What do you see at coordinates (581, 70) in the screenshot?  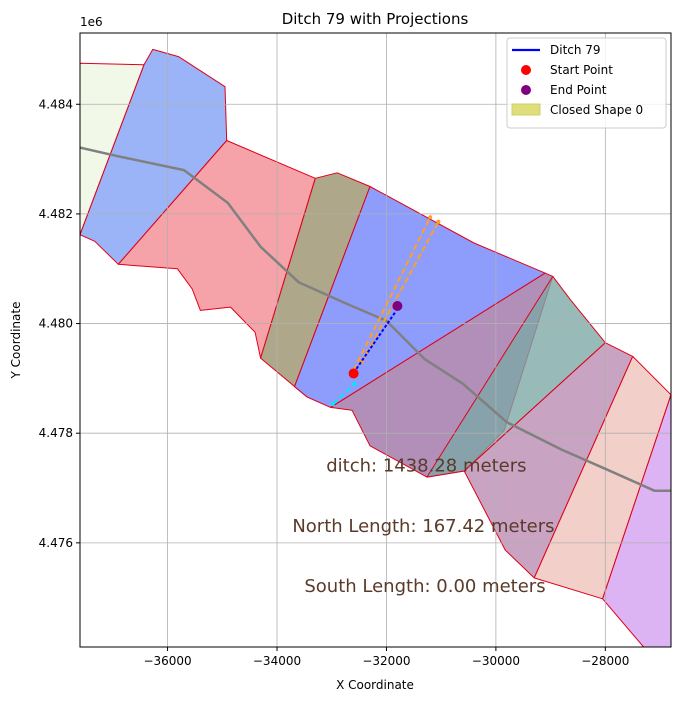 I see `legend-label-1: Start Point` at bounding box center [581, 70].